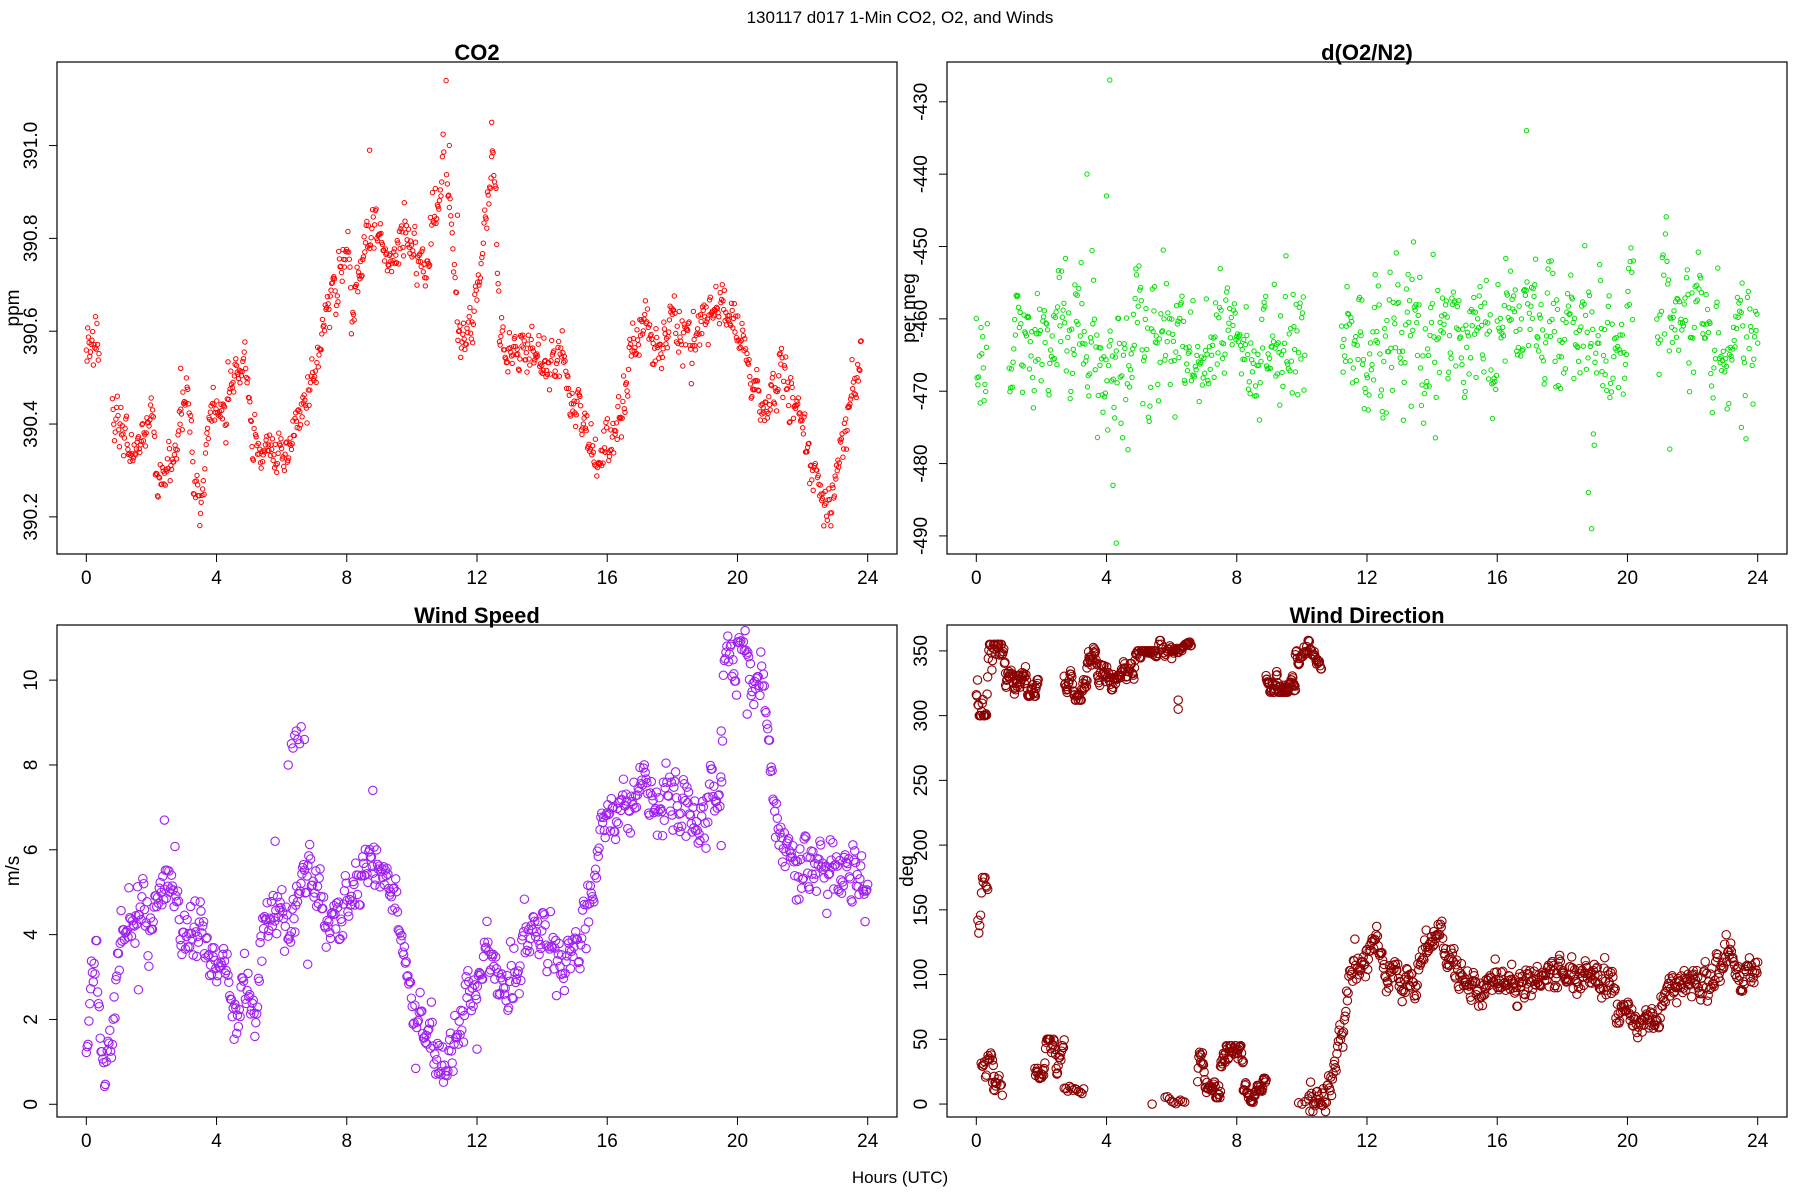  What do you see at coordinates (921, 781) in the screenshot?
I see `panel-wind-direction-ytick-label: 250` at bounding box center [921, 781].